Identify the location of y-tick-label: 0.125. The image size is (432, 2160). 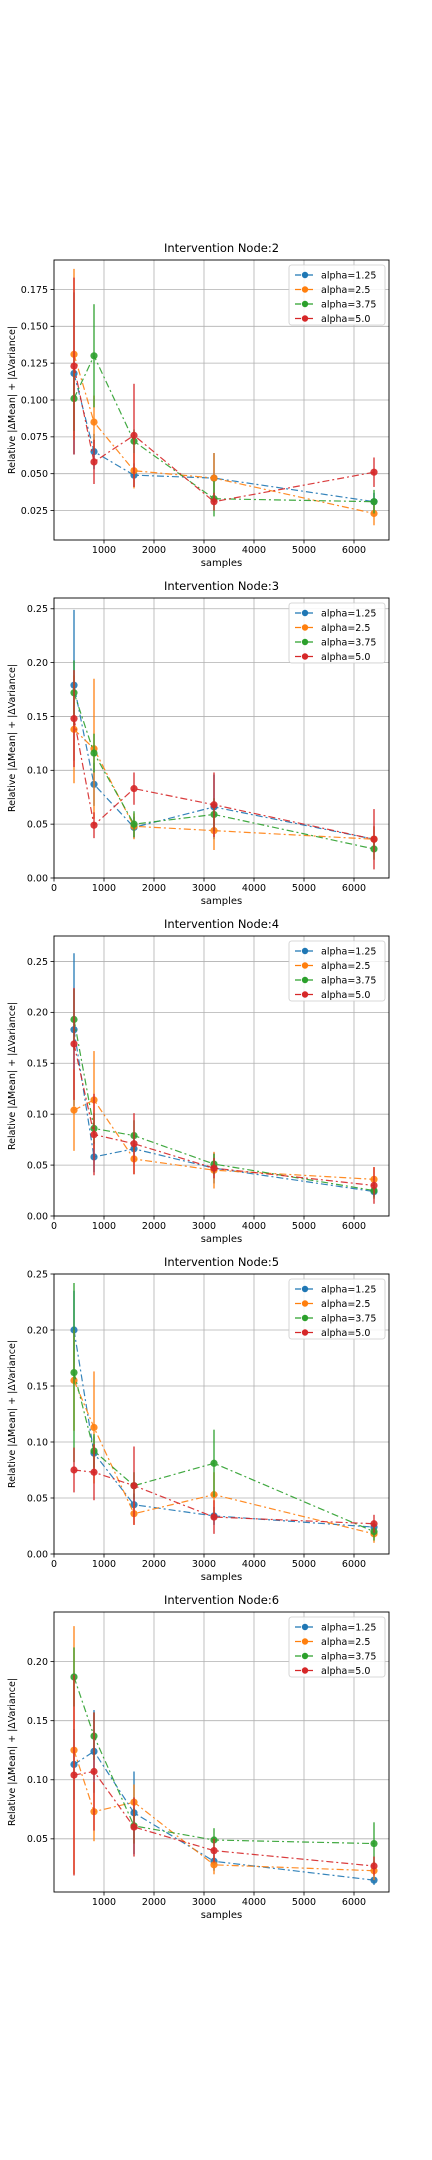
(34, 363).